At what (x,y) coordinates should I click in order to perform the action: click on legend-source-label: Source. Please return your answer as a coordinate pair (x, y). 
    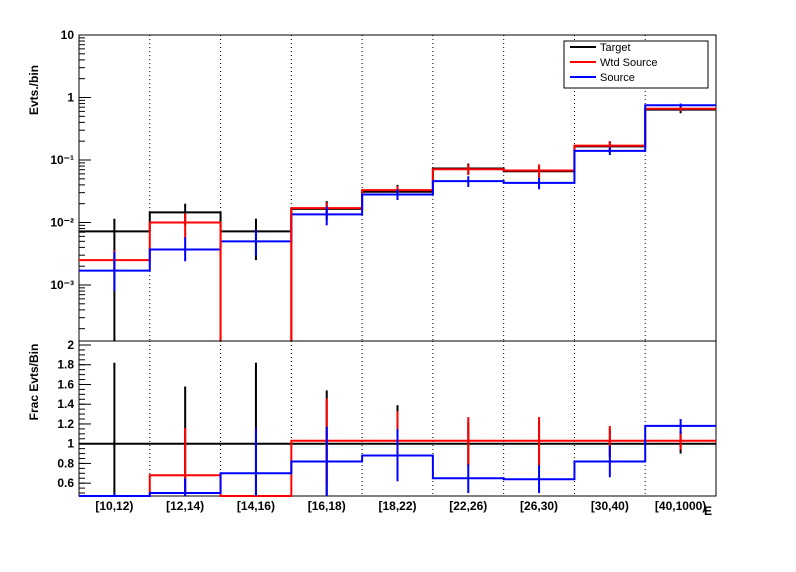
    Looking at the image, I should click on (617, 78).